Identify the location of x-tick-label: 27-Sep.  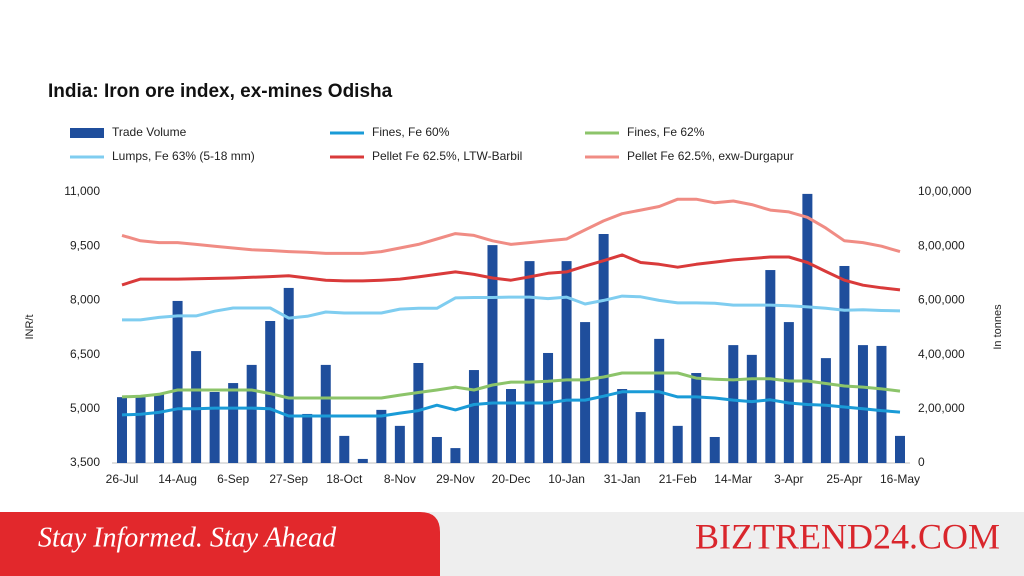
(288, 479).